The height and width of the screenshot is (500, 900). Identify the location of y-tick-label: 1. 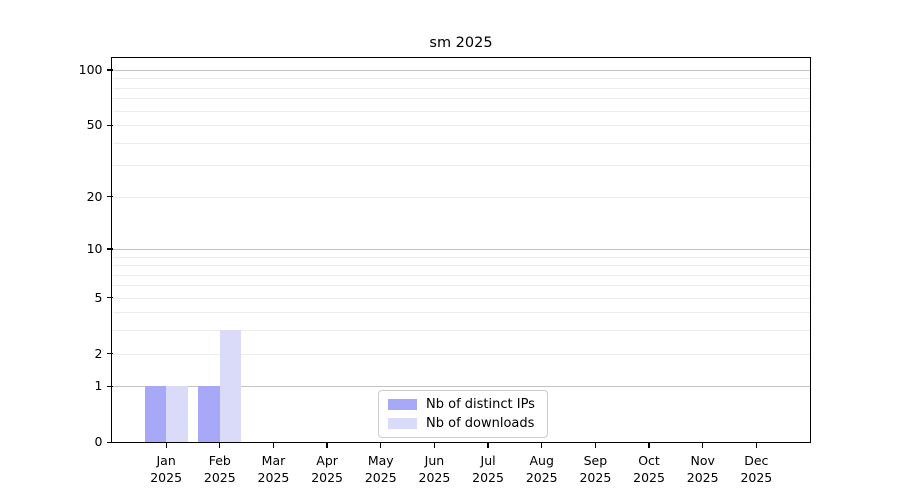
(98, 386).